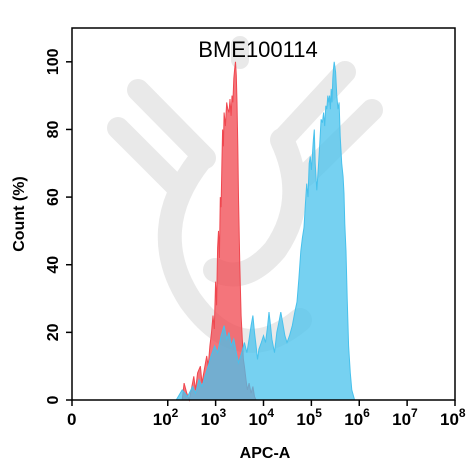 This screenshot has height=473, width=471. Describe the element at coordinates (265, 453) in the screenshot. I see `x-axis-title: APC-A` at that location.